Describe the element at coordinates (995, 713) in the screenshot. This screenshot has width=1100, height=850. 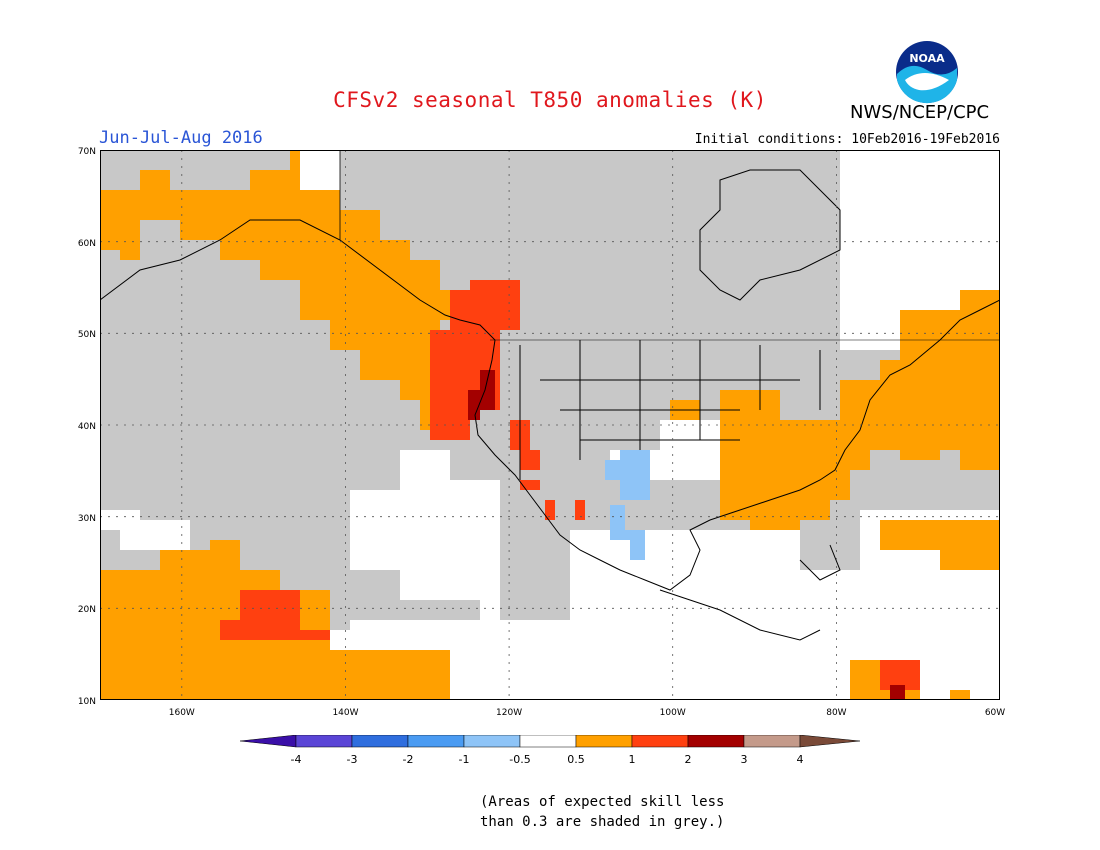
I see `lon-label: 60W` at that location.